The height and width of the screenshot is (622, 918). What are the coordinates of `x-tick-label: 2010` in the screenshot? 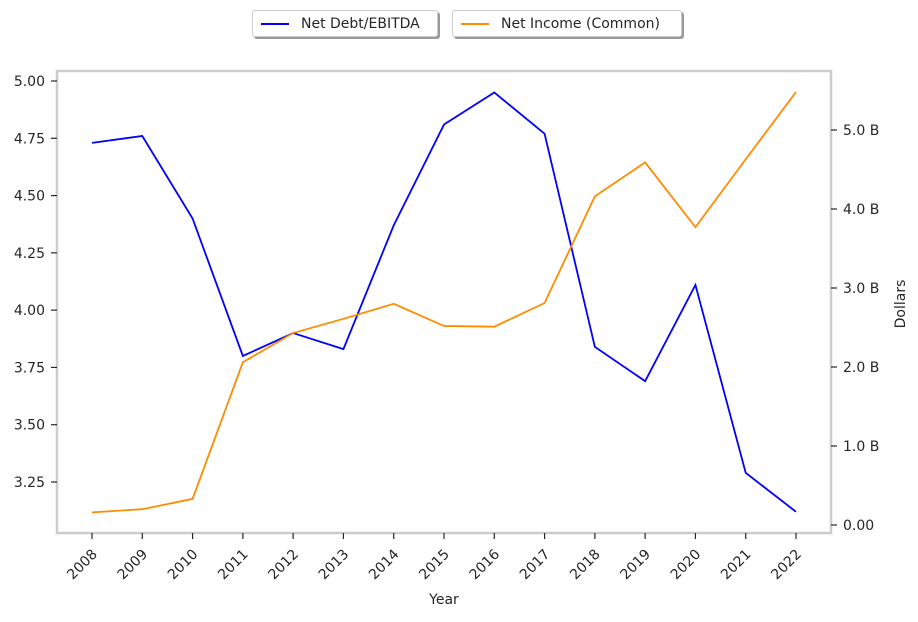 It's located at (183, 565).